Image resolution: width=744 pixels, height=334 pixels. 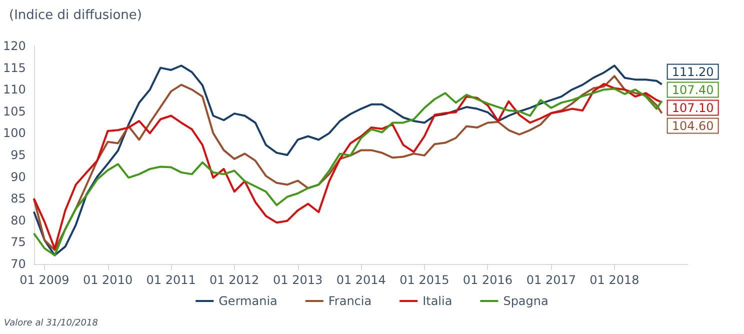 I want to click on x-tick-label: 01 2018, so click(x=615, y=280).